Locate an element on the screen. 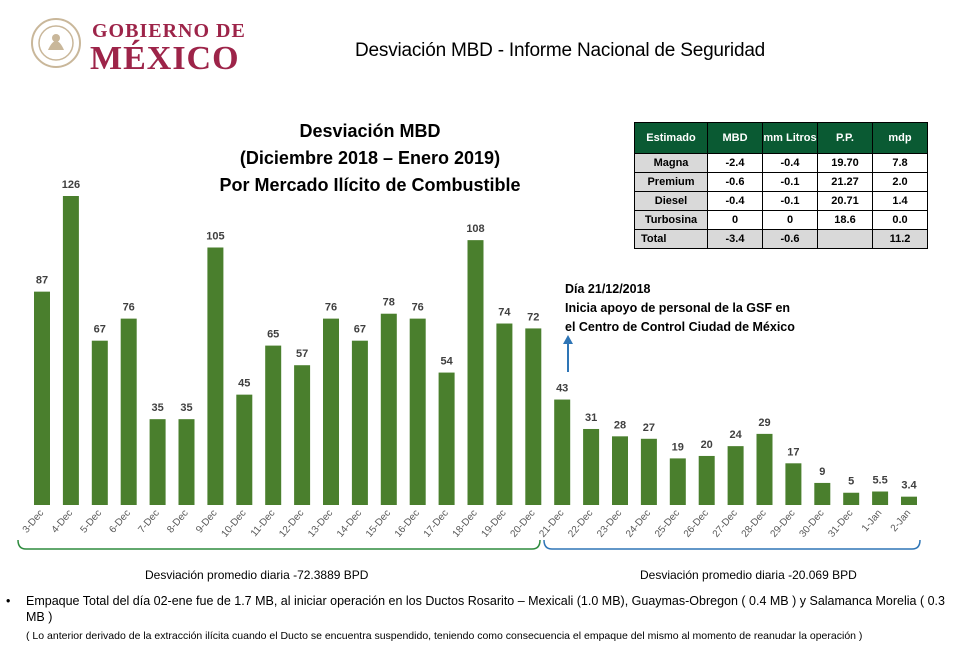 The height and width of the screenshot is (647, 953). table-cell: -0.4 is located at coordinates (790, 163).